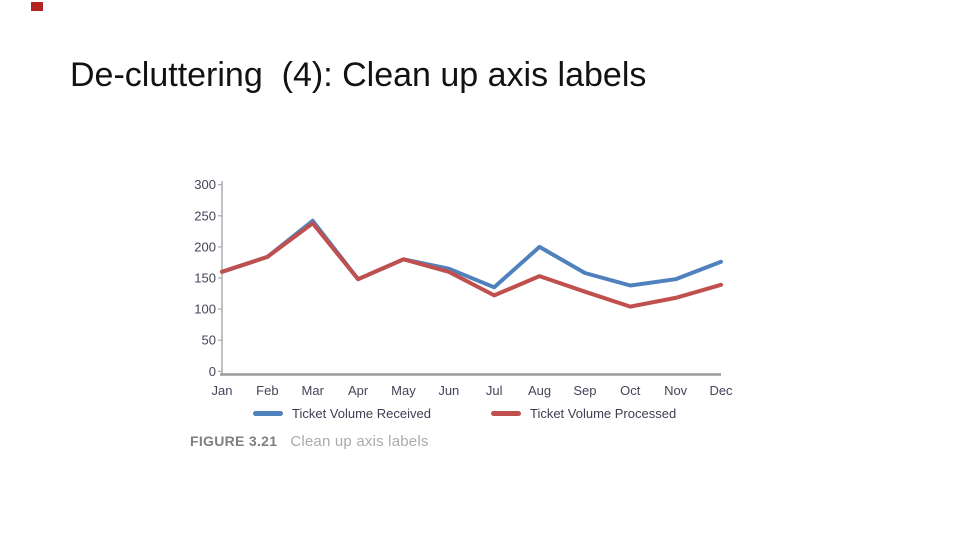 The image size is (960, 540). I want to click on y-axis-tick-label: 250, so click(205, 215).